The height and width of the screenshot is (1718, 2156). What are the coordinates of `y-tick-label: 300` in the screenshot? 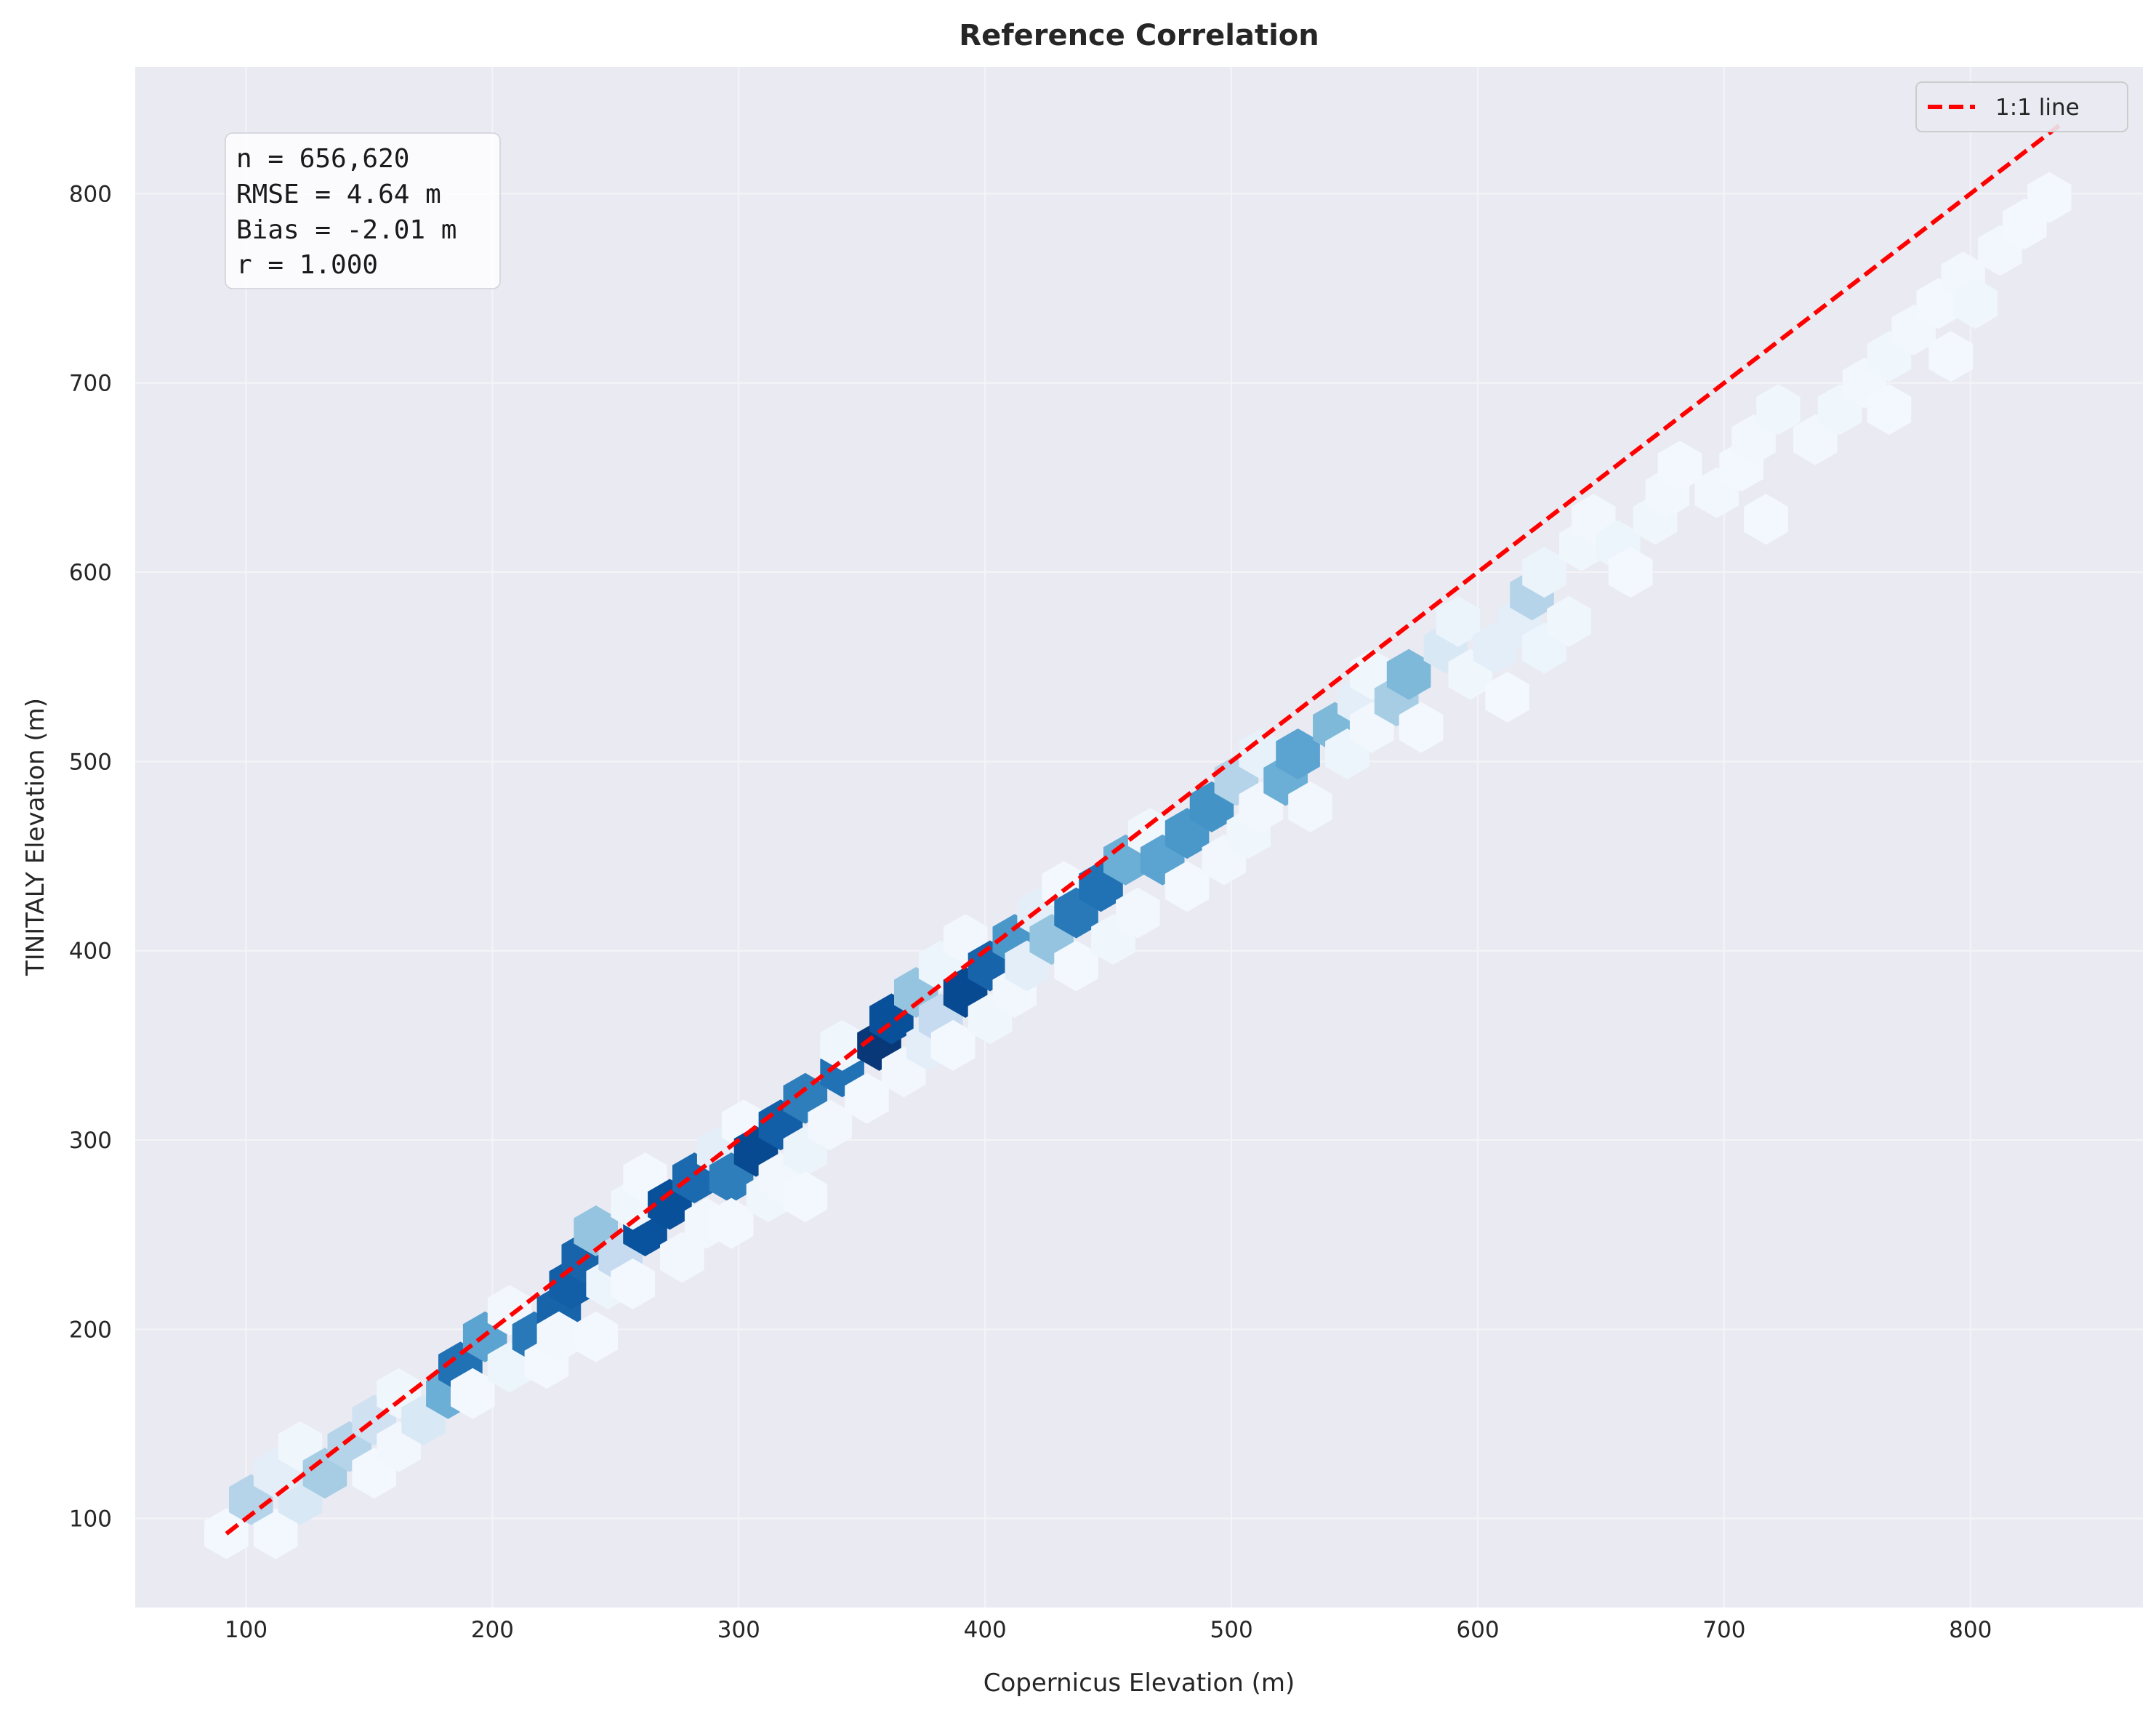 It's located at (90, 1141).